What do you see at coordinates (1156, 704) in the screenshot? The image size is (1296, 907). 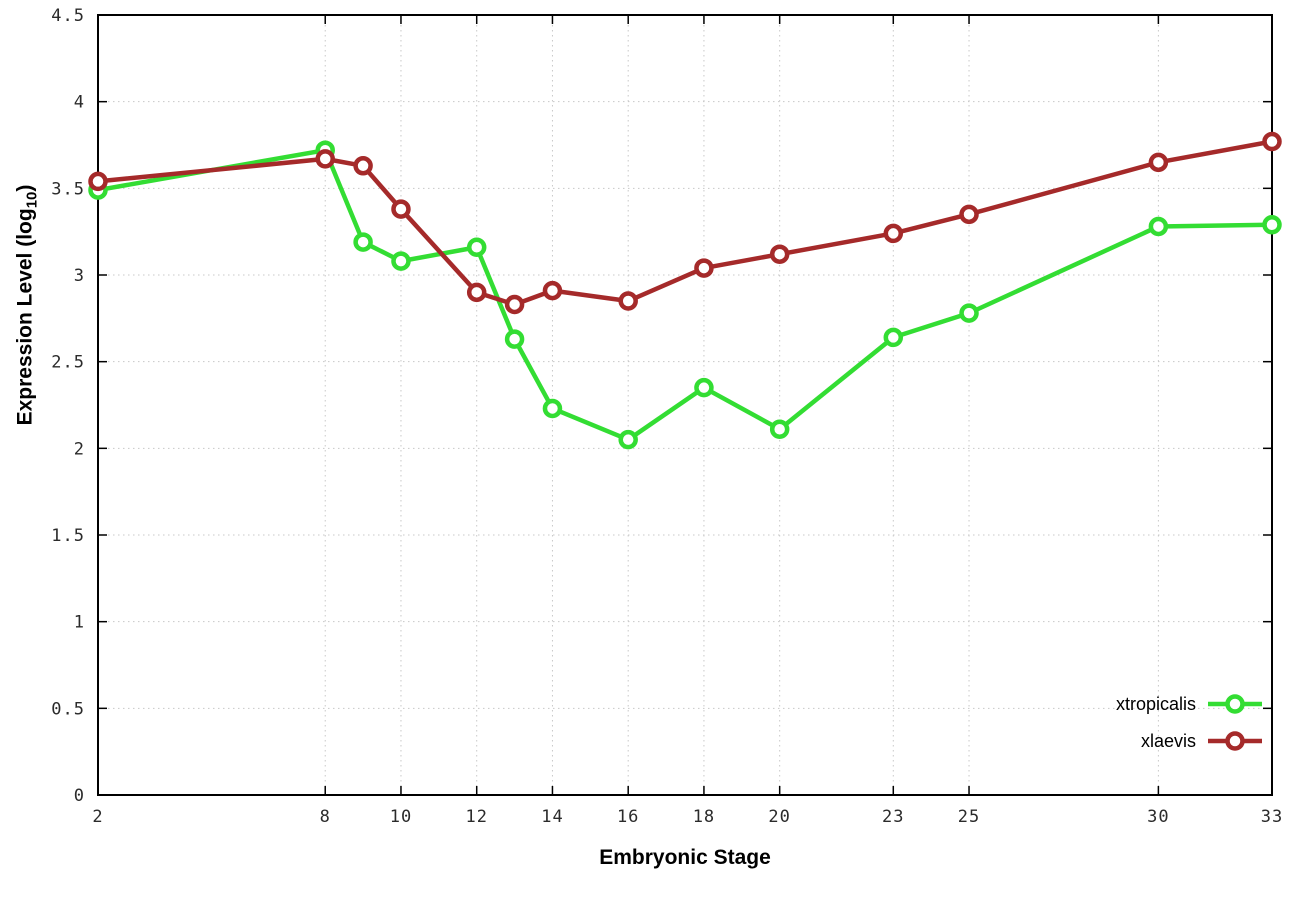 I see `legend-label-xtropicalis: xtropicalis` at bounding box center [1156, 704].